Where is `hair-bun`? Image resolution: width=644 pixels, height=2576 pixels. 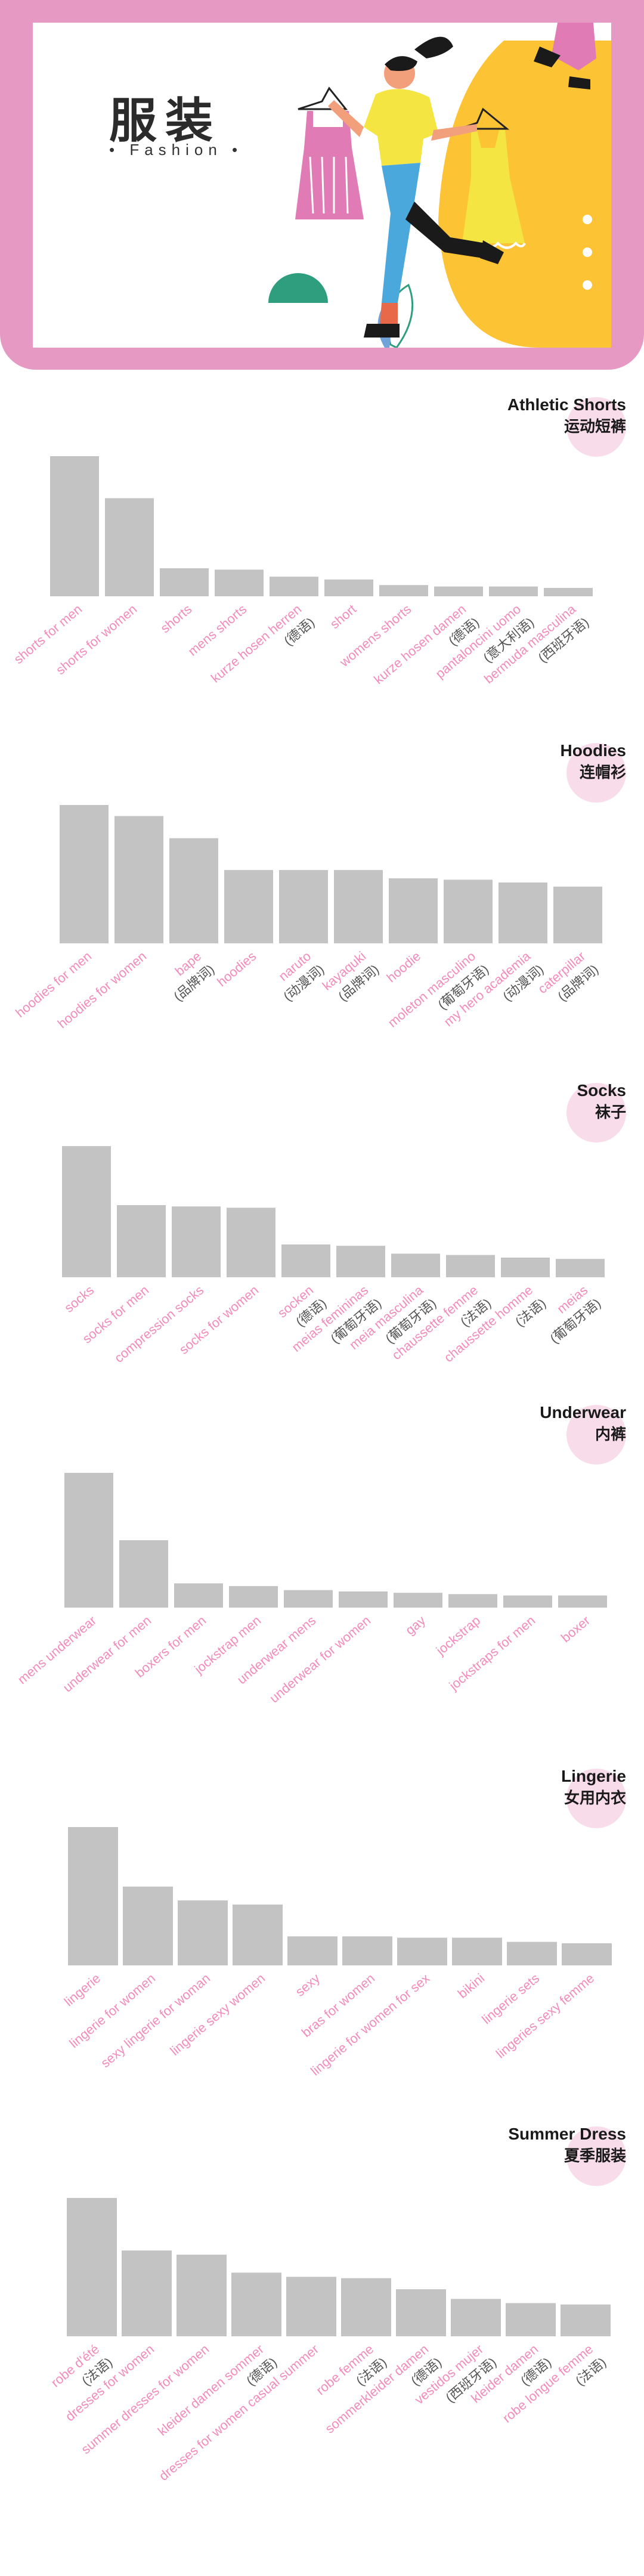
hair-bun is located at coordinates (433, 47).